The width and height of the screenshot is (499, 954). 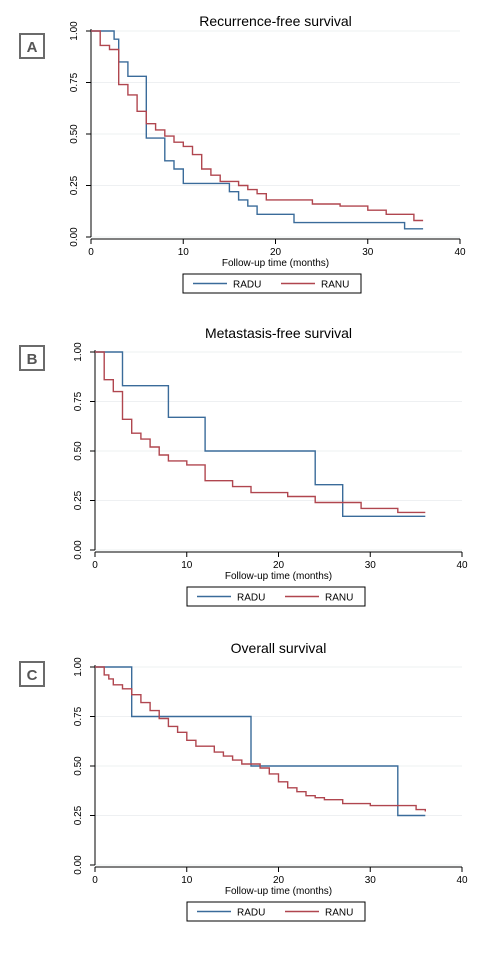 I want to click on panel-label: B, so click(x=32, y=359).